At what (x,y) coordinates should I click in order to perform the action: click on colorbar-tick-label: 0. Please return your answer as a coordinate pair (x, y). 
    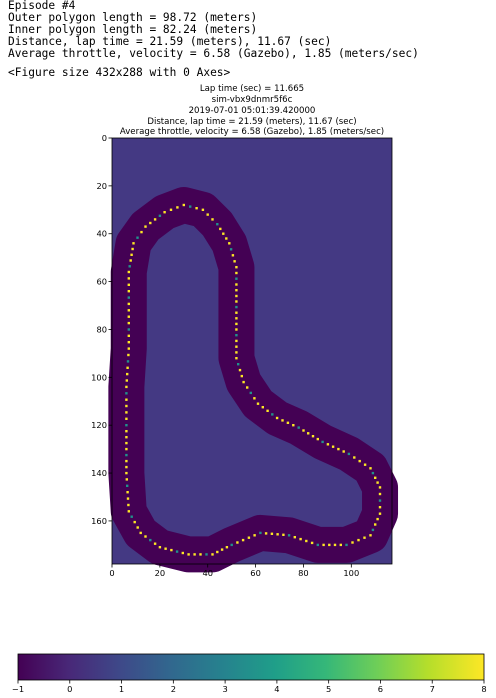
    Looking at the image, I should click on (69, 689).